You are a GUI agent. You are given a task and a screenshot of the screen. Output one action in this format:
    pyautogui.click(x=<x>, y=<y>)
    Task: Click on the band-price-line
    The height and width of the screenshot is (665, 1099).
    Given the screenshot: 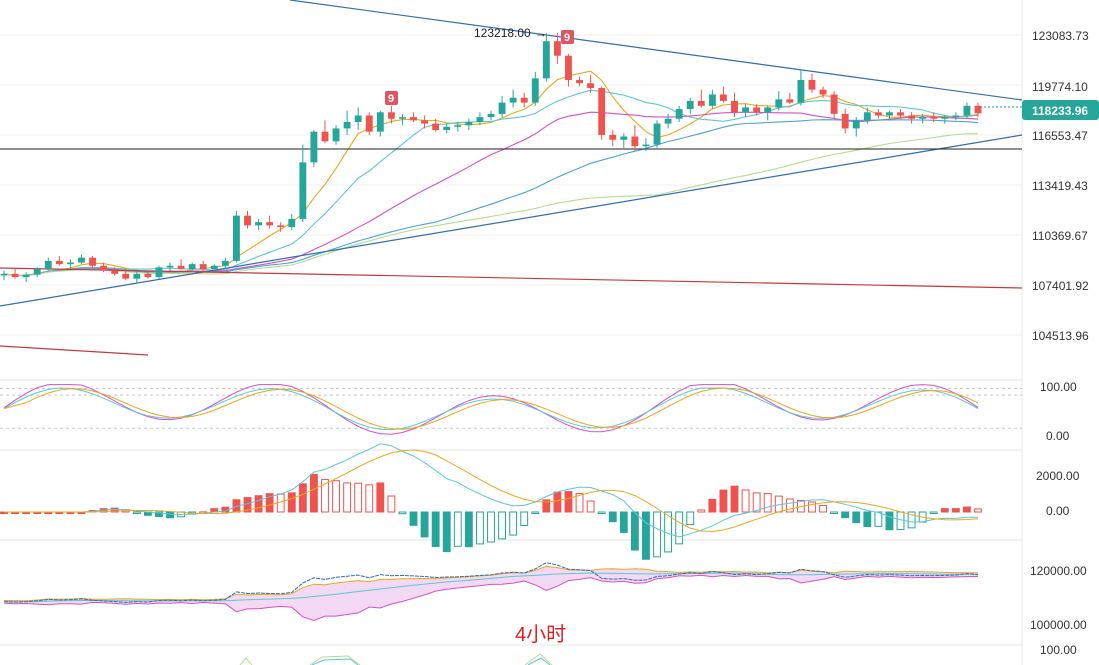 What is the action you would take?
    pyautogui.click(x=491, y=582)
    